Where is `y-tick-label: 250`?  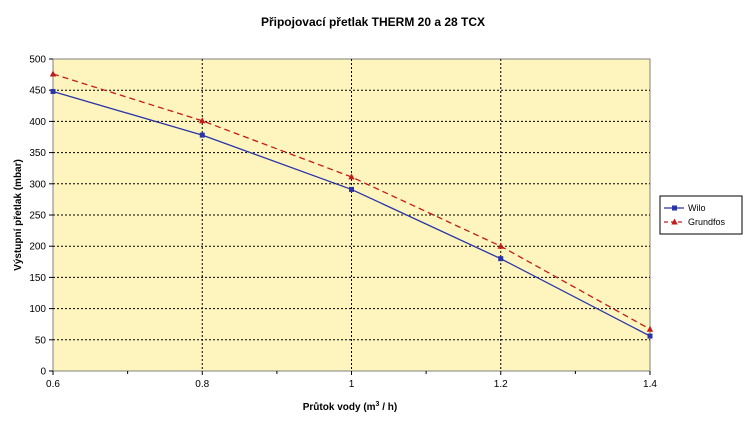
y-tick-label: 250 is located at coordinates (37, 216).